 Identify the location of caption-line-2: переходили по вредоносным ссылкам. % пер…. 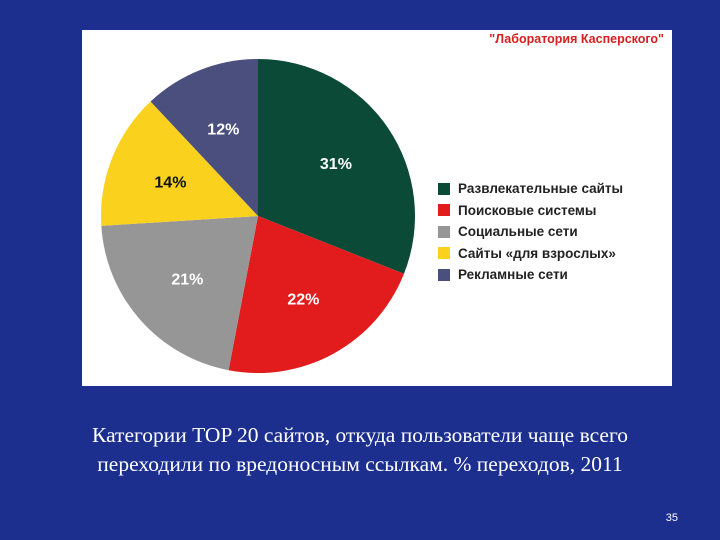
(360, 464).